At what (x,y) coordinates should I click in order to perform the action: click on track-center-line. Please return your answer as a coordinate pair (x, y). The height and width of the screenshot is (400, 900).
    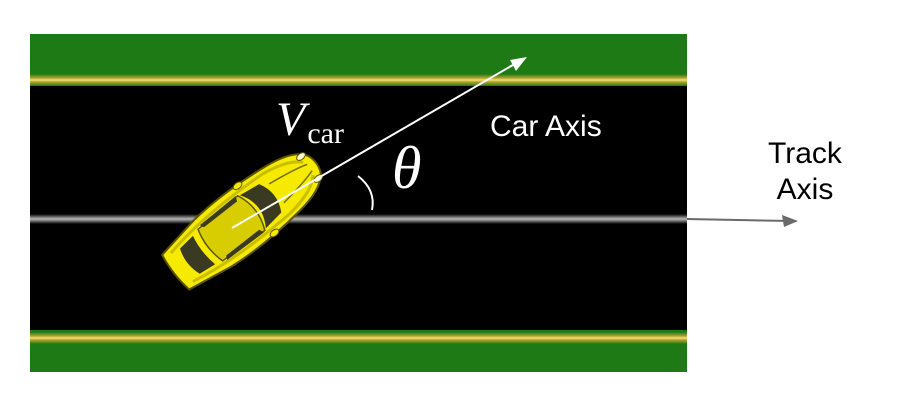
    Looking at the image, I should click on (358, 219).